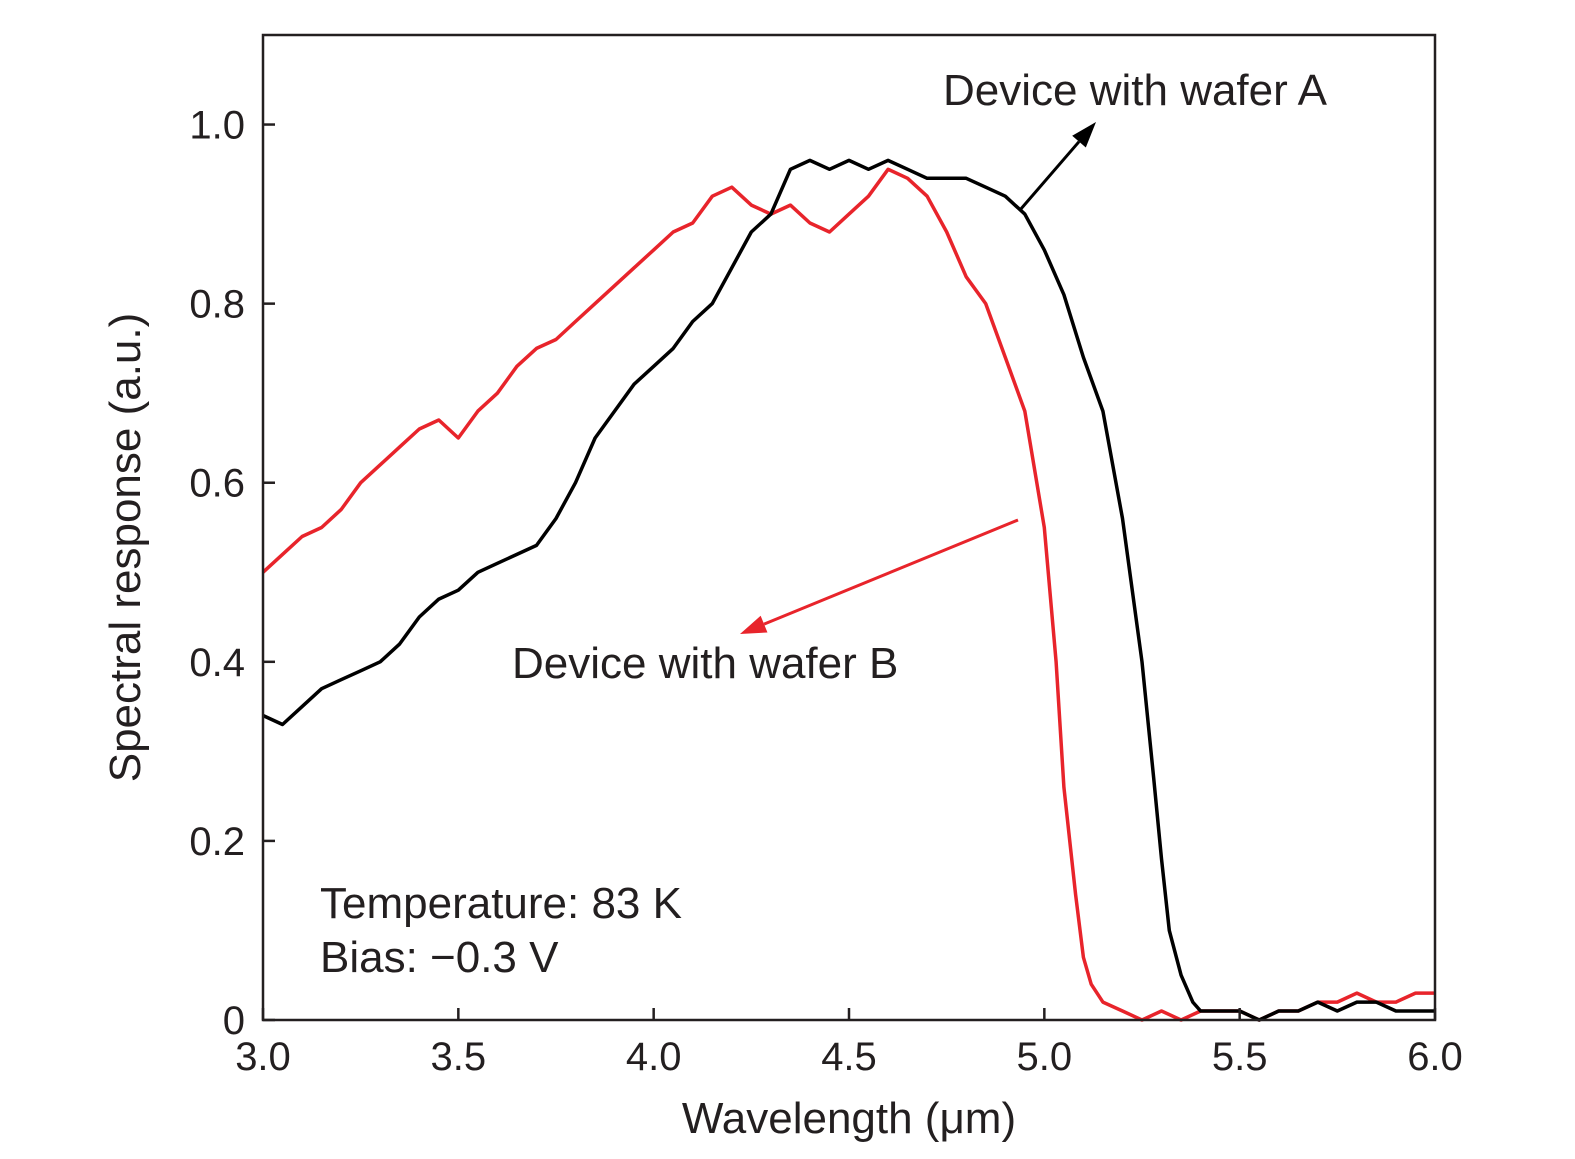 The height and width of the screenshot is (1159, 1575). I want to click on series-b-arrow-line, so click(891, 572).